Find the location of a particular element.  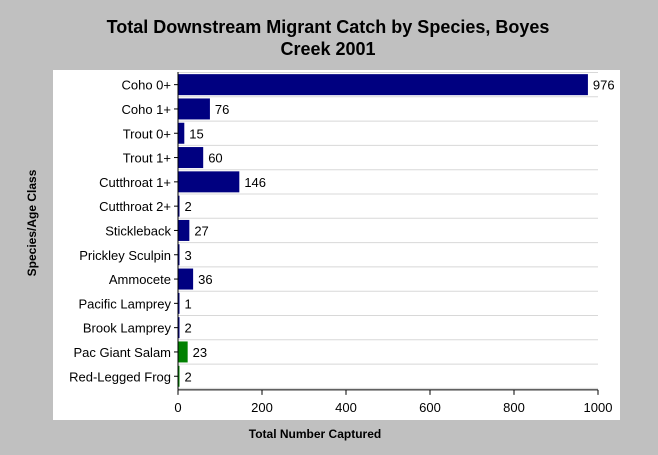

bar-trout-1- is located at coordinates (191, 158).